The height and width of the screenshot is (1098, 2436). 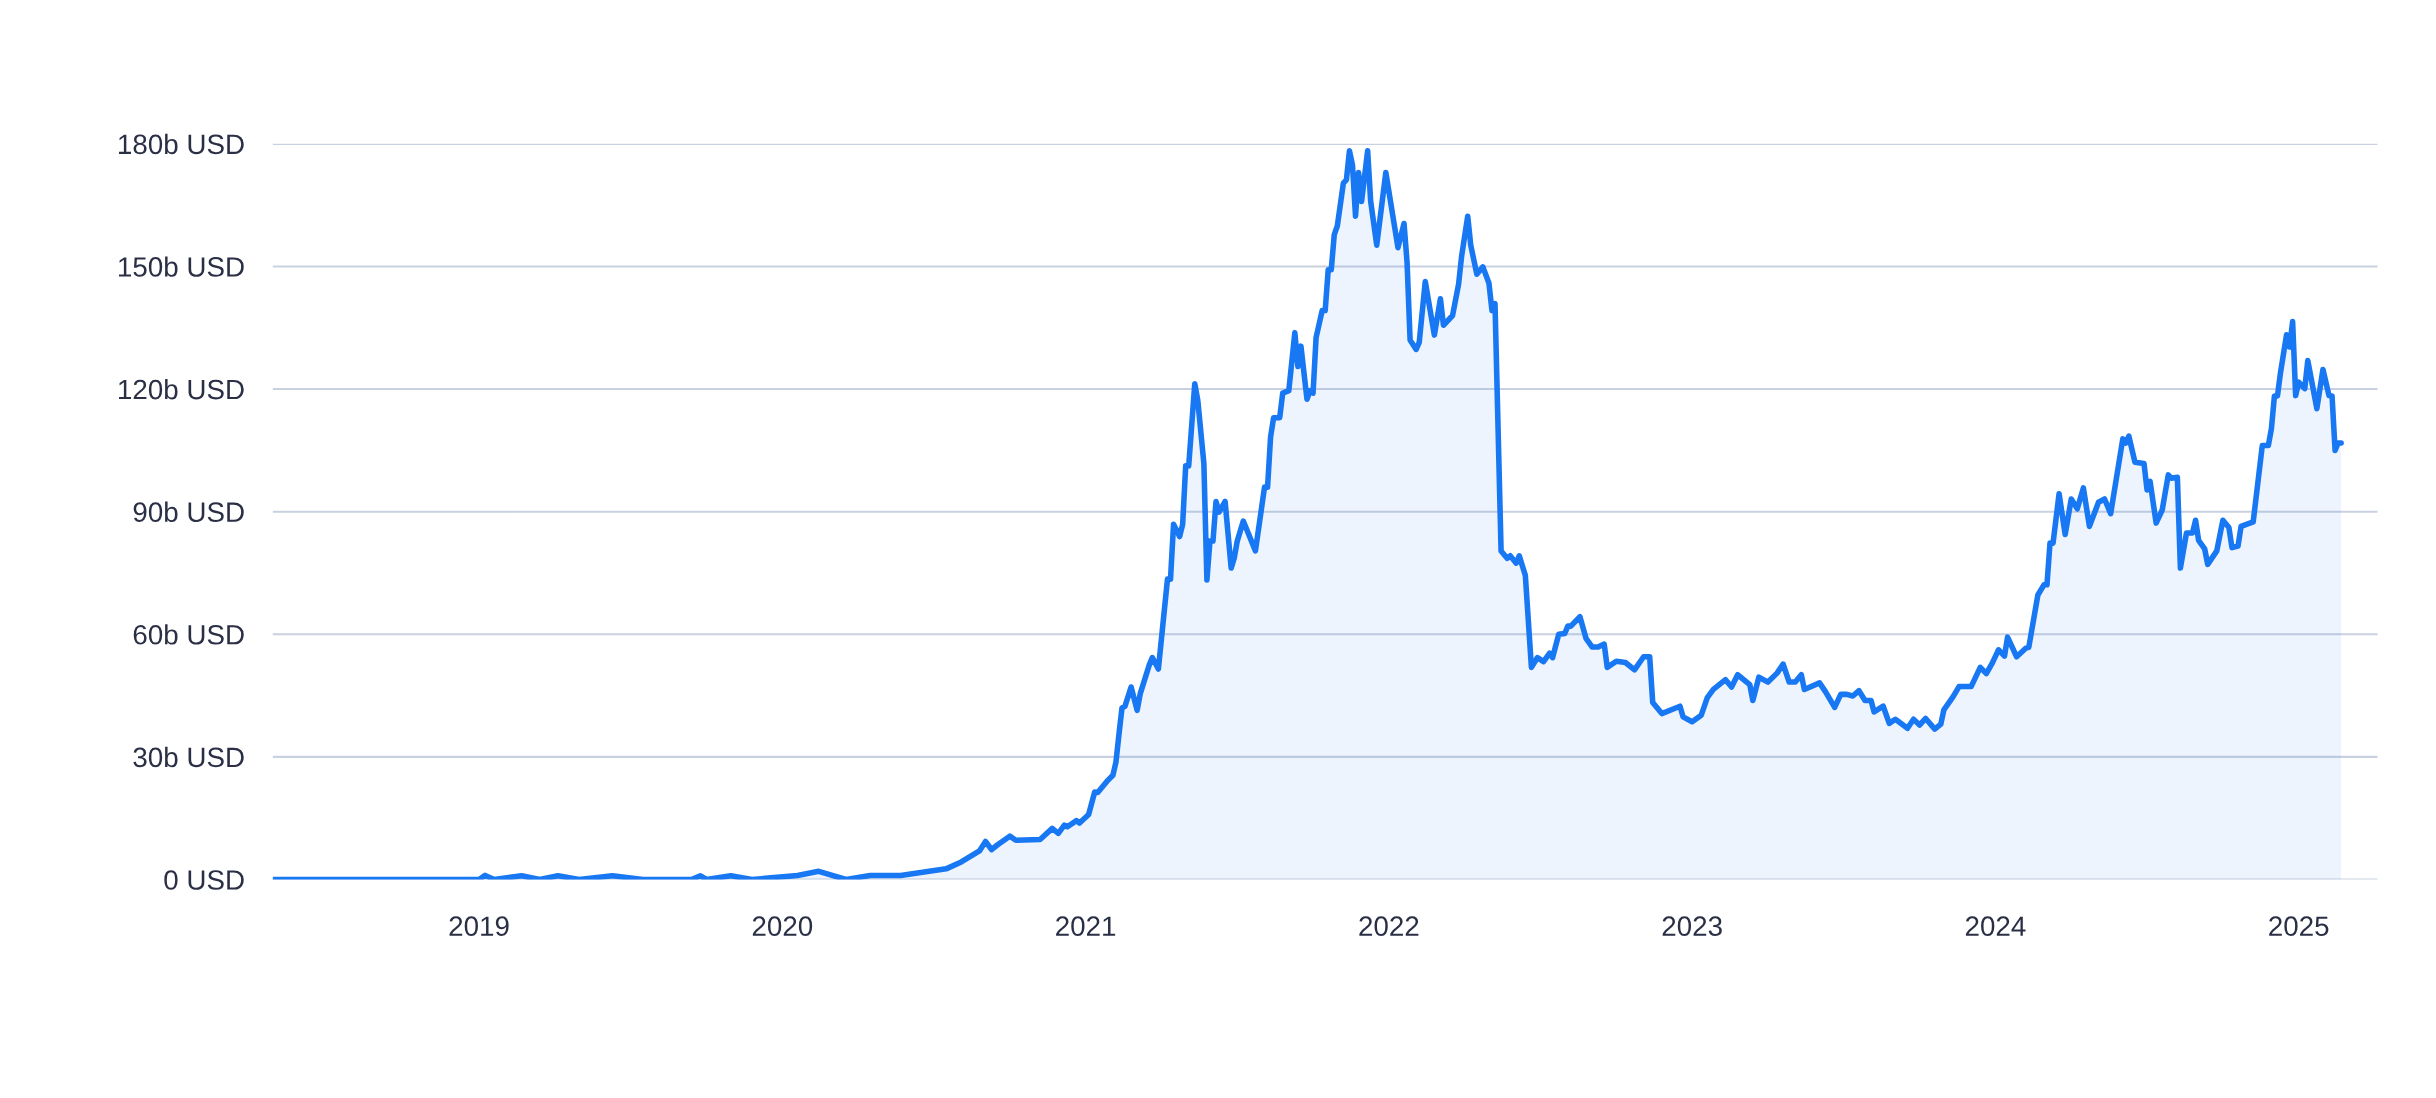 What do you see at coordinates (188, 634) in the screenshot?
I see `y-tick-label: 60b USD` at bounding box center [188, 634].